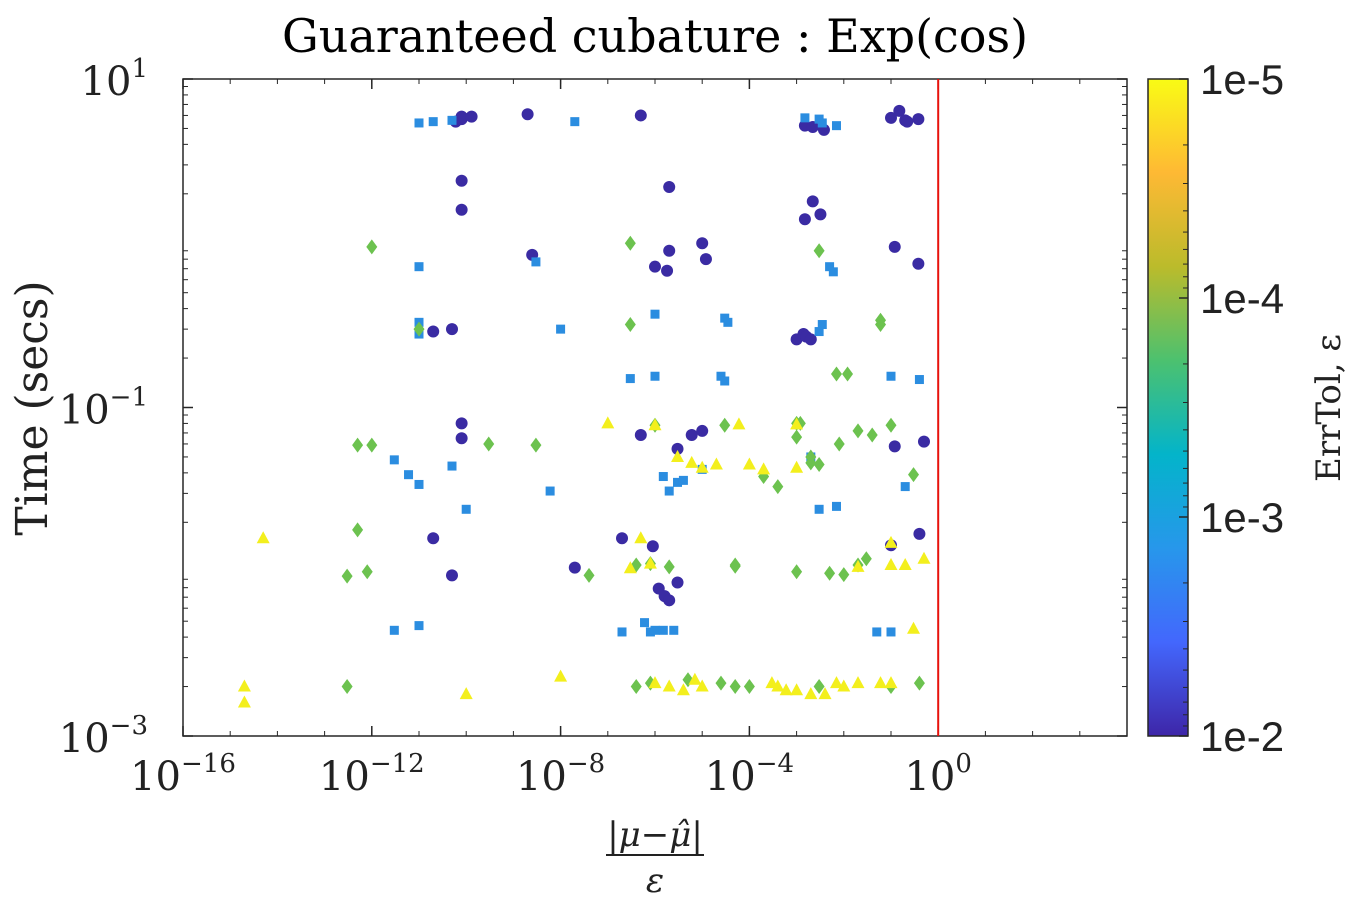 The height and width of the screenshot is (900, 1350). Describe the element at coordinates (937, 774) in the screenshot. I see `x-tick-label: 100` at that location.